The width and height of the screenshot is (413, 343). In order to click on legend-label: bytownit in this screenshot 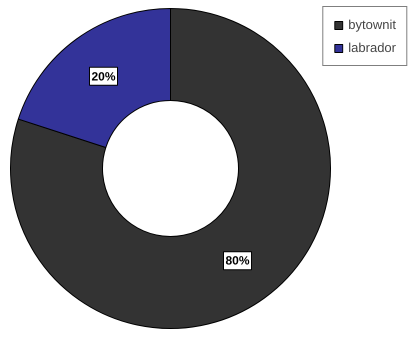, I will do `click(372, 24)`.